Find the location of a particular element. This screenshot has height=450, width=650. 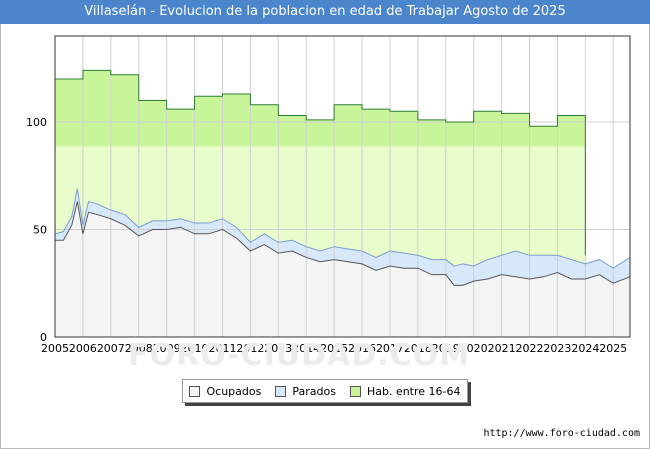

legend-label-ocupados: Ocupados is located at coordinates (234, 391).